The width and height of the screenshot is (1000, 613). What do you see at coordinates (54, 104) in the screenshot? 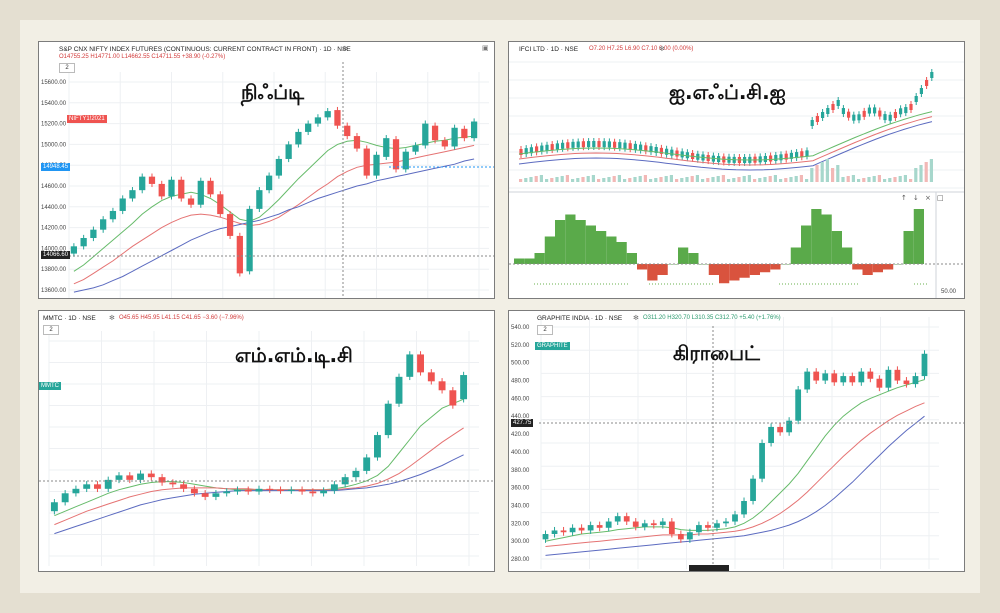
I see `y-tick-label: 15400.00` at bounding box center [54, 104].